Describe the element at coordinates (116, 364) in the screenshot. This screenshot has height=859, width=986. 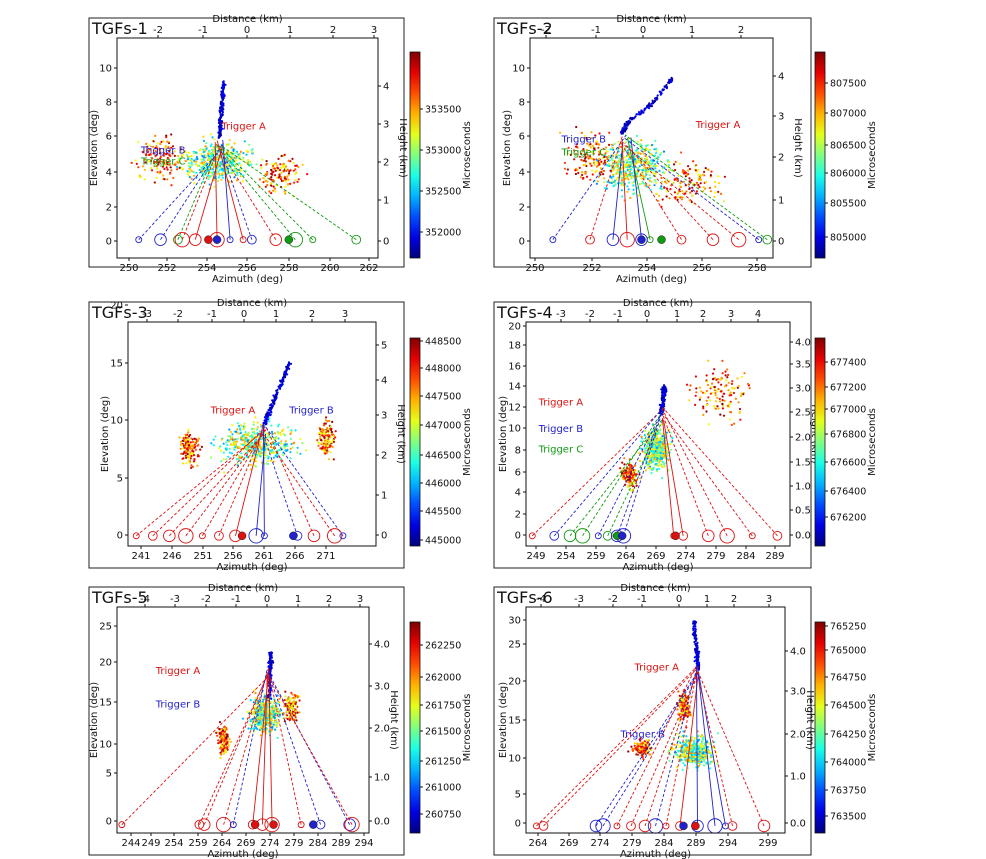
I see `elevation-tick-label: 15` at that location.